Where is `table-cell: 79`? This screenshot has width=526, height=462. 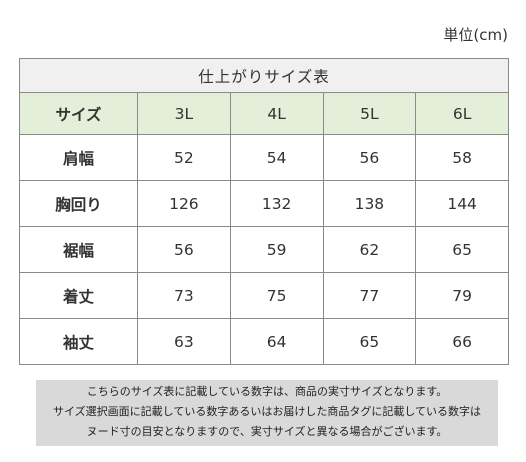 table-cell: 79 is located at coordinates (462, 295).